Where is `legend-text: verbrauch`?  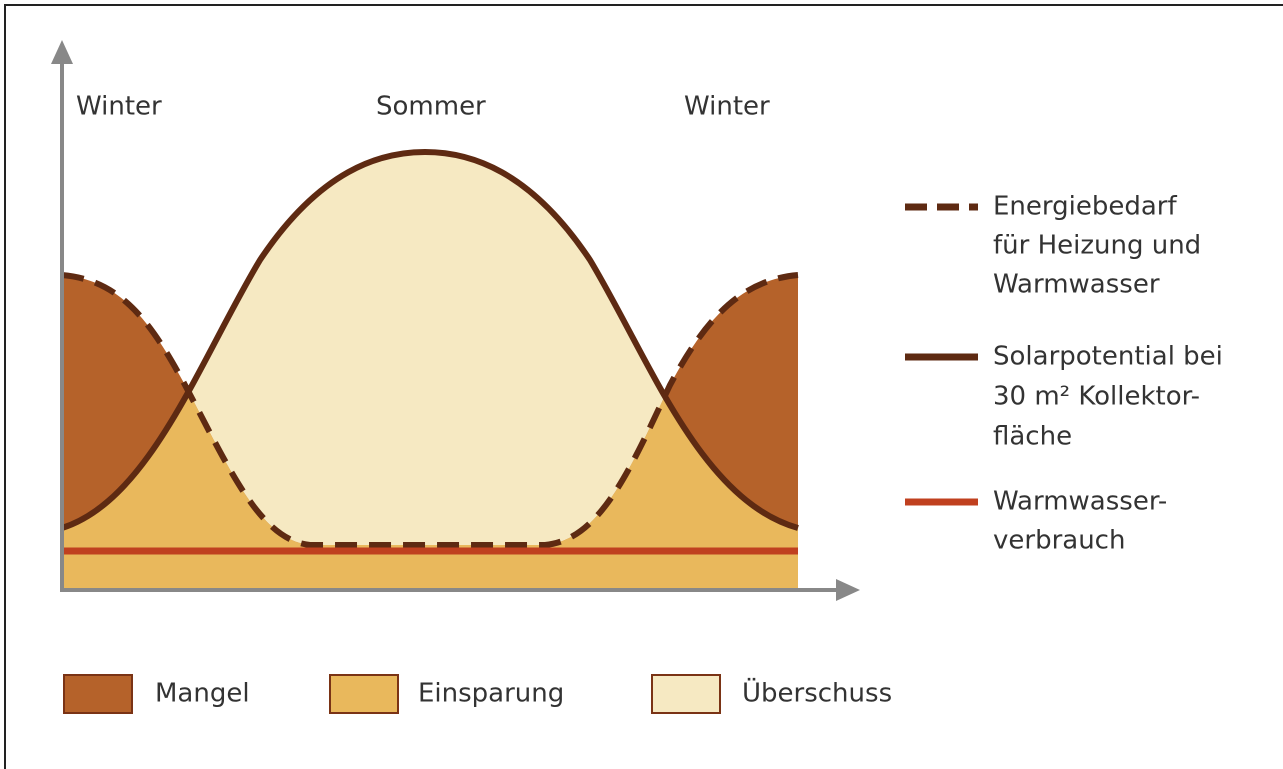
legend-text: verbrauch is located at coordinates (1059, 541).